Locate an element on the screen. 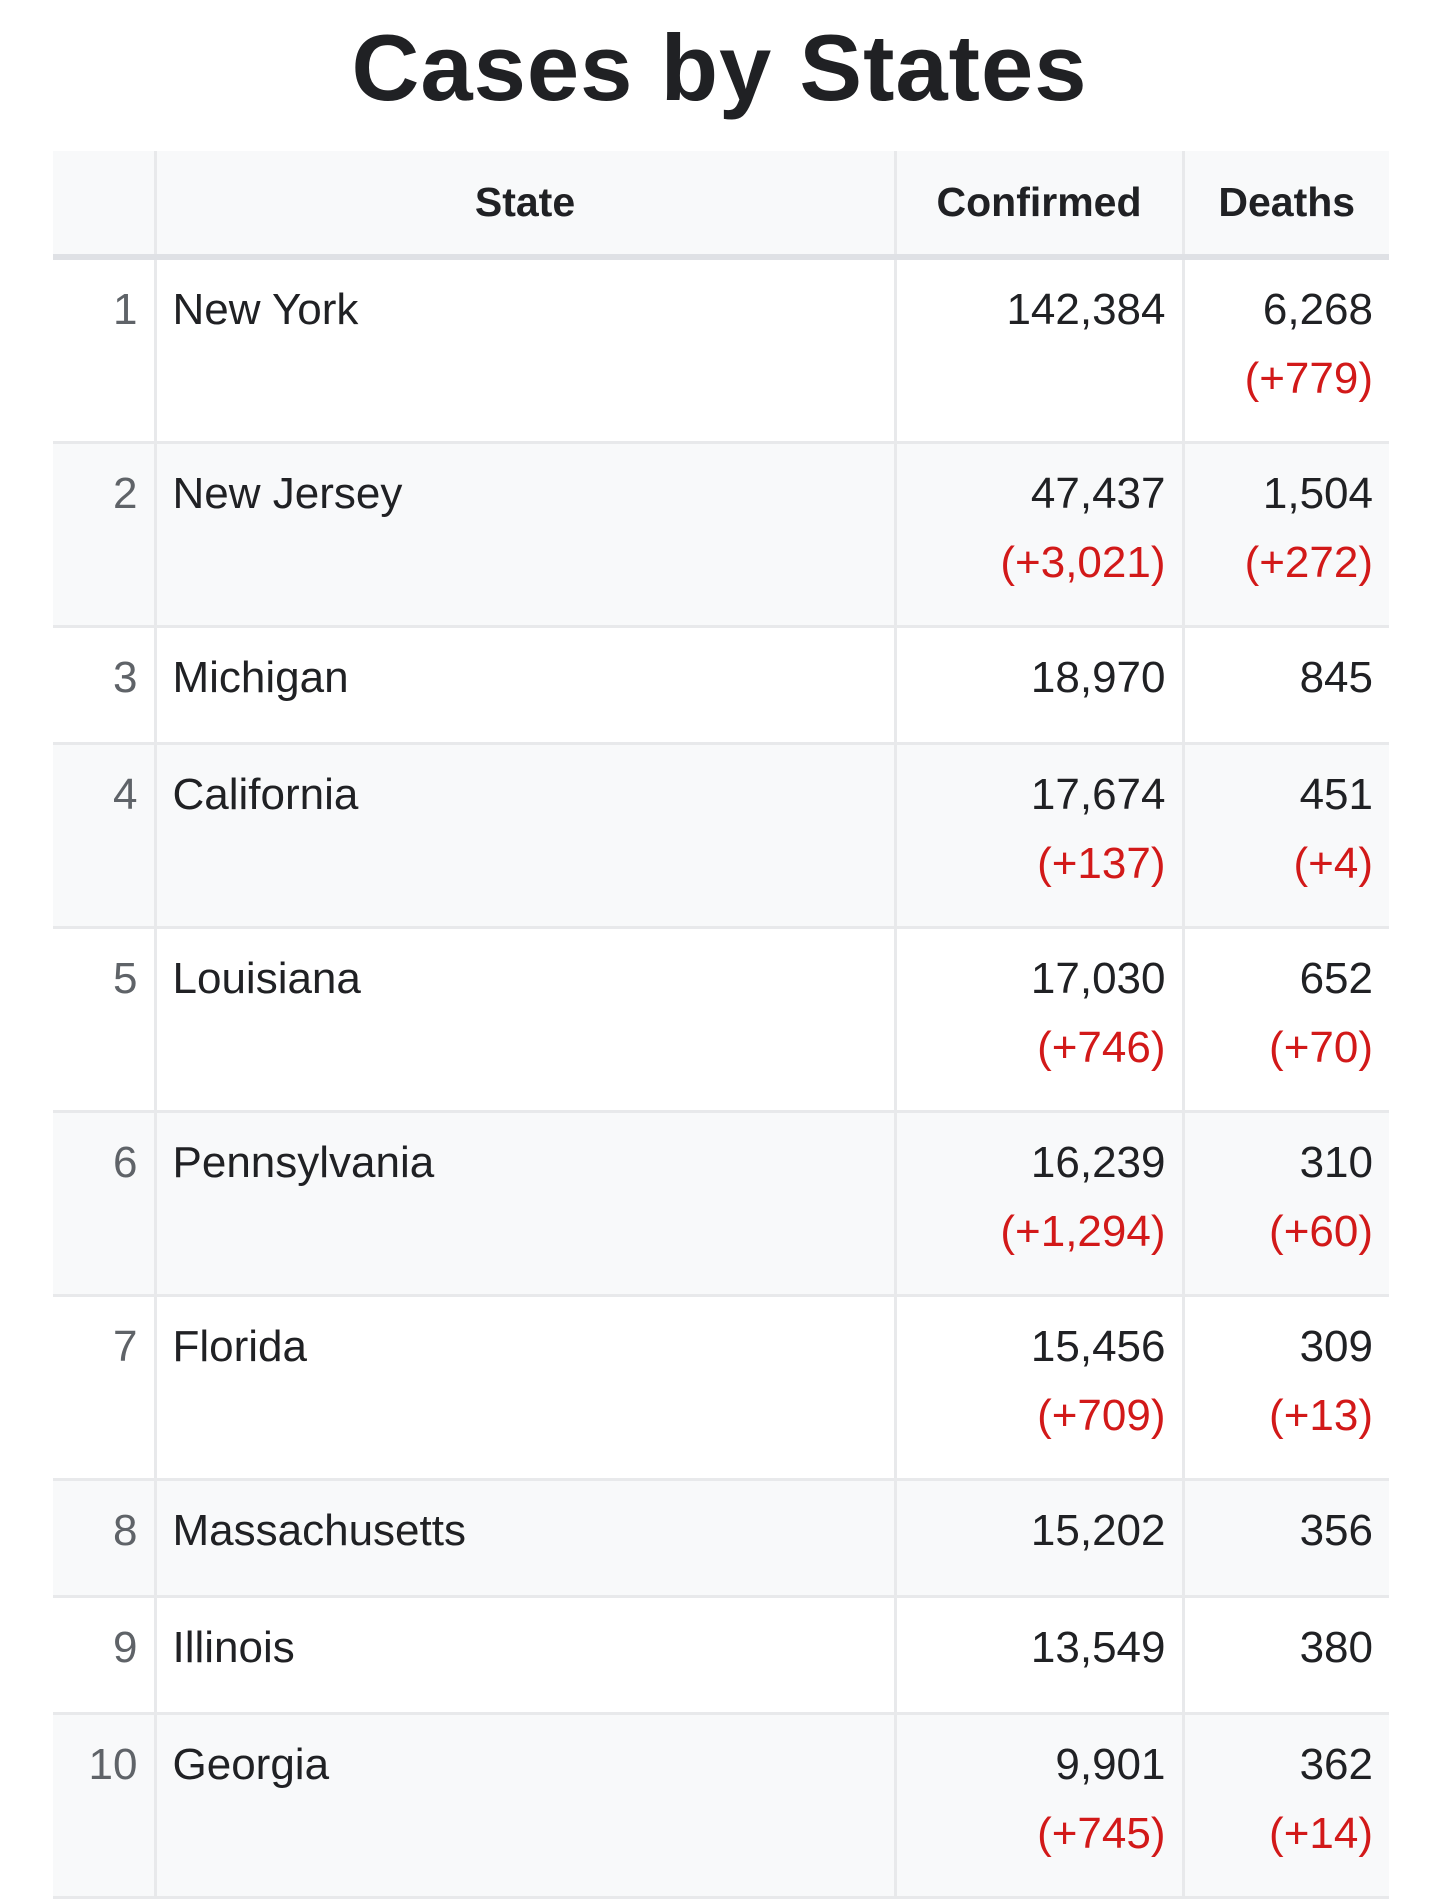 The width and height of the screenshot is (1439, 1899). table-row: 8 Massachusetts 15,202 356 is located at coordinates (721, 1538).